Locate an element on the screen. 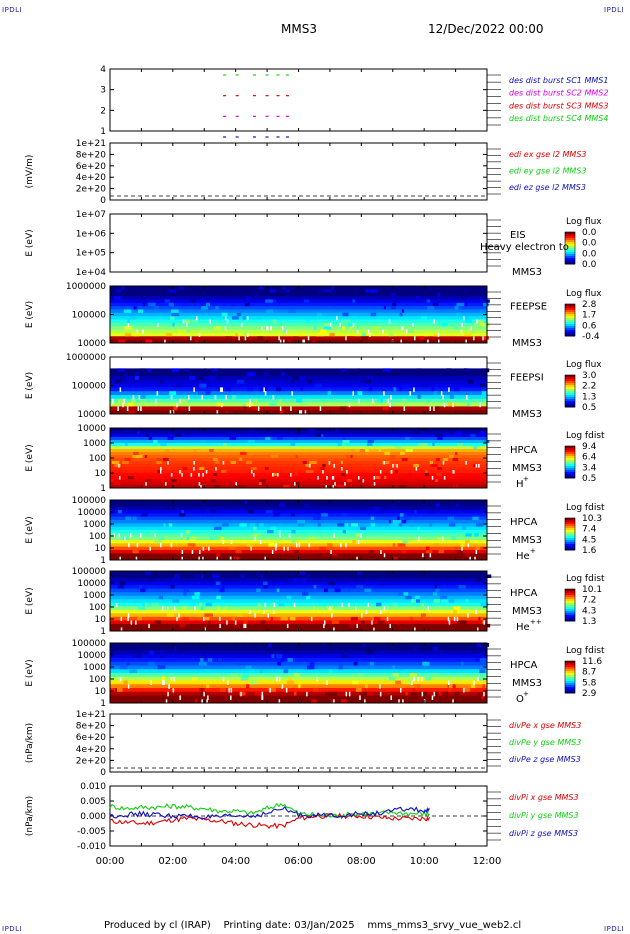 This screenshot has height=934, width=630. footer-printing: Printing date: 03/Jan/2025 is located at coordinates (289, 925).